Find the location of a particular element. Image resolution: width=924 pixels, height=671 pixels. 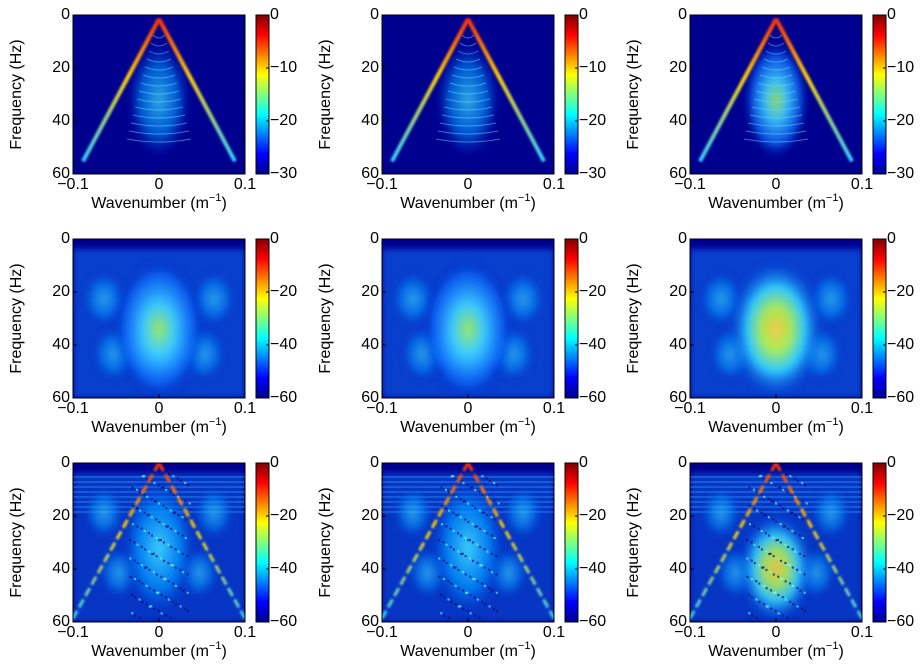

colorbar-tick-label: 0 is located at coordinates (274, 462).